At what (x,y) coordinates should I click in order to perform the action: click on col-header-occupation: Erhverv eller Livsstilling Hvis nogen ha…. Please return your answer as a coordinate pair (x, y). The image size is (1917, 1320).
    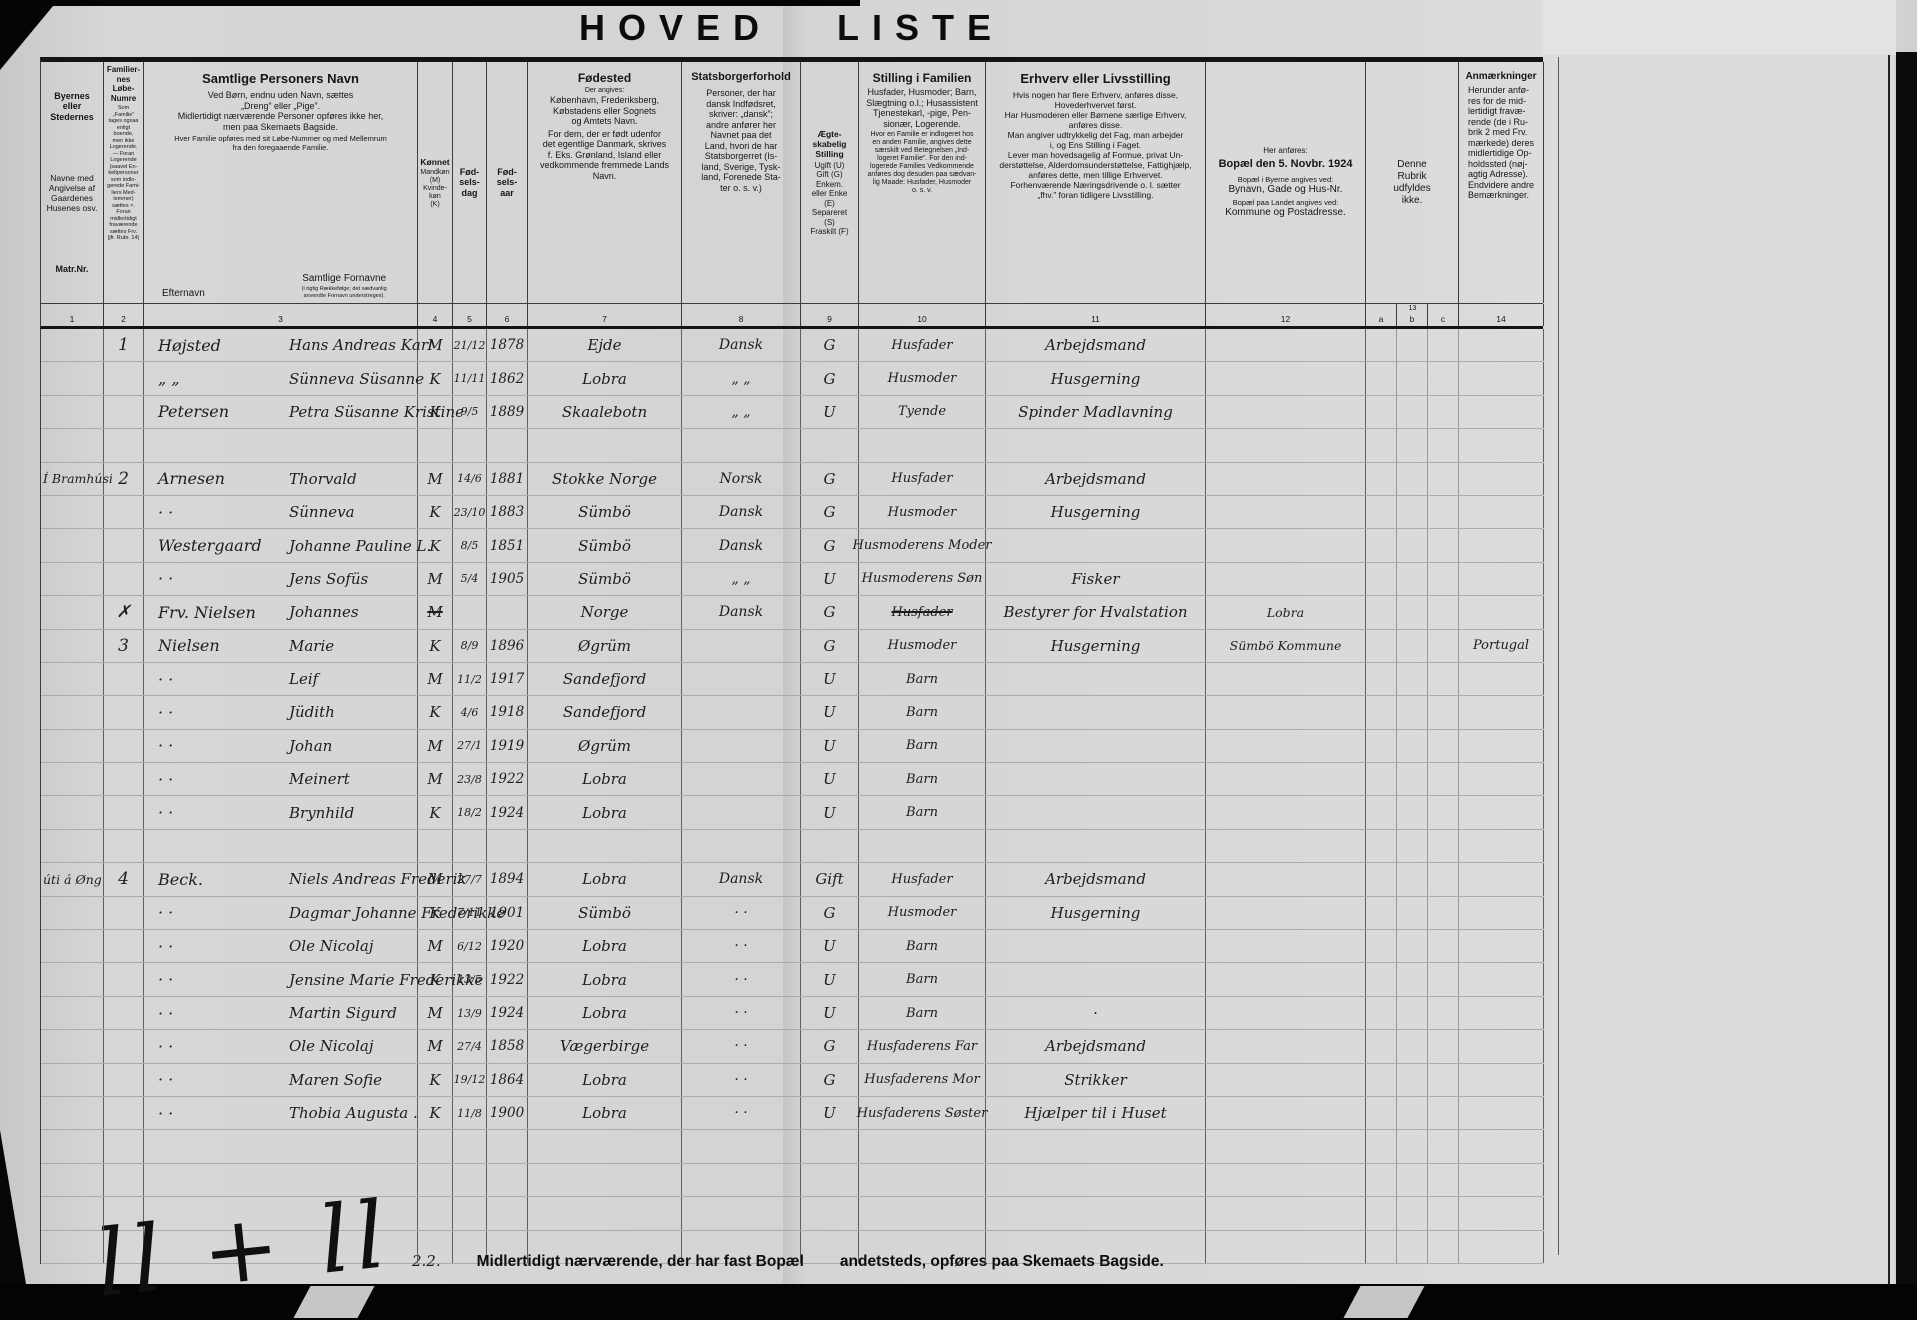
    Looking at the image, I should click on (1096, 182).